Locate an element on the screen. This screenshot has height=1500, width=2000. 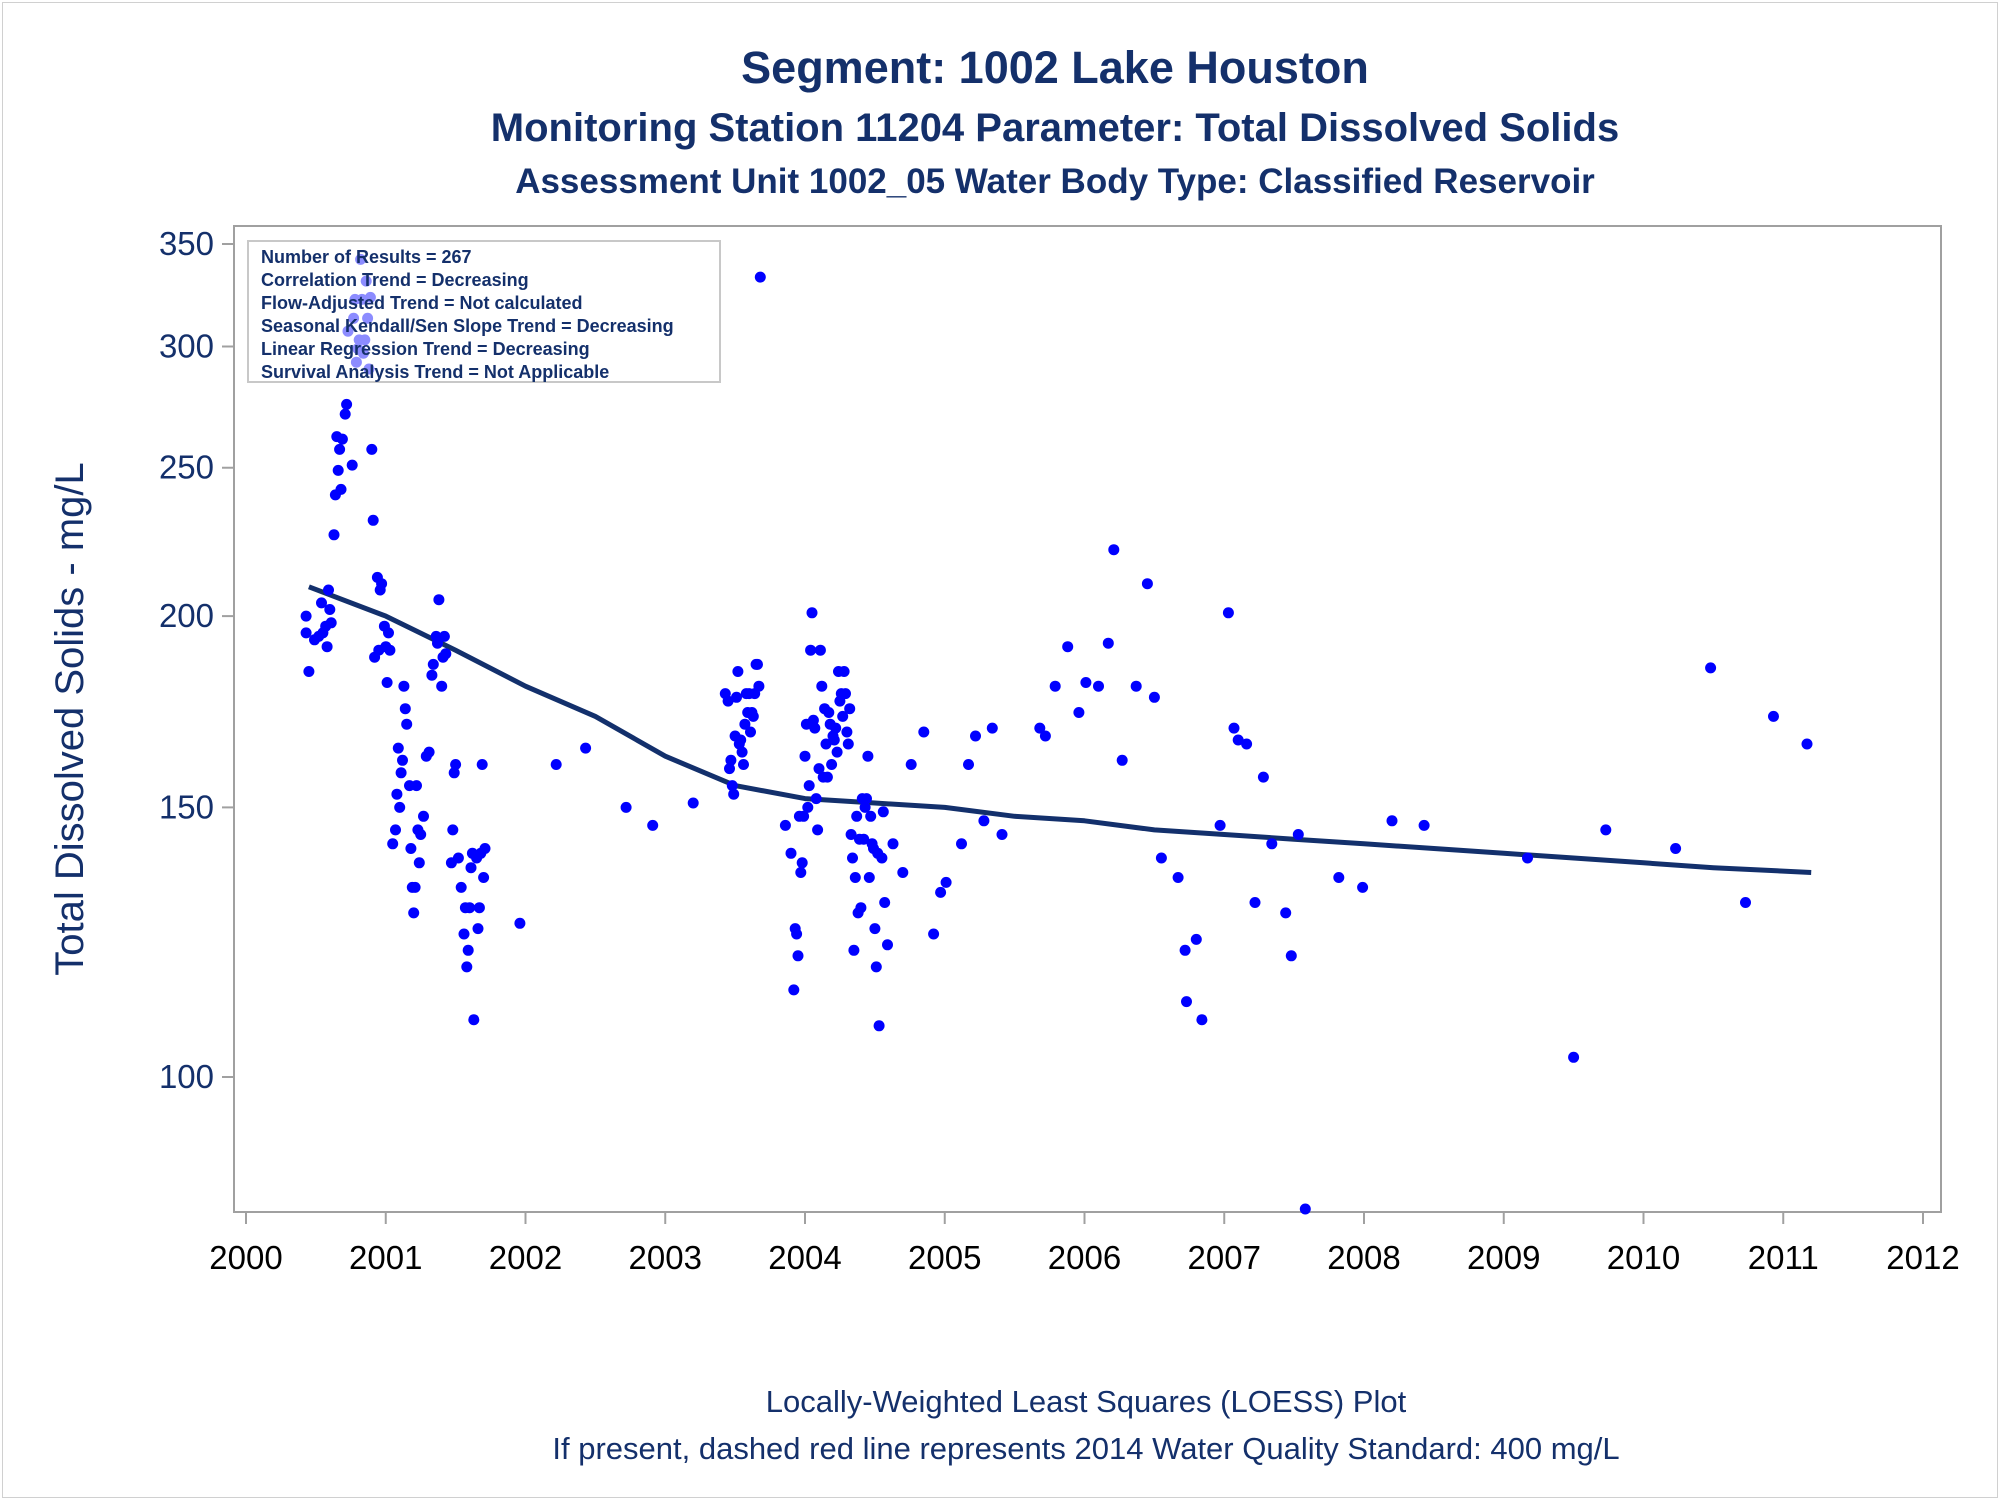
y-tick-label: 350 is located at coordinates (186, 243).